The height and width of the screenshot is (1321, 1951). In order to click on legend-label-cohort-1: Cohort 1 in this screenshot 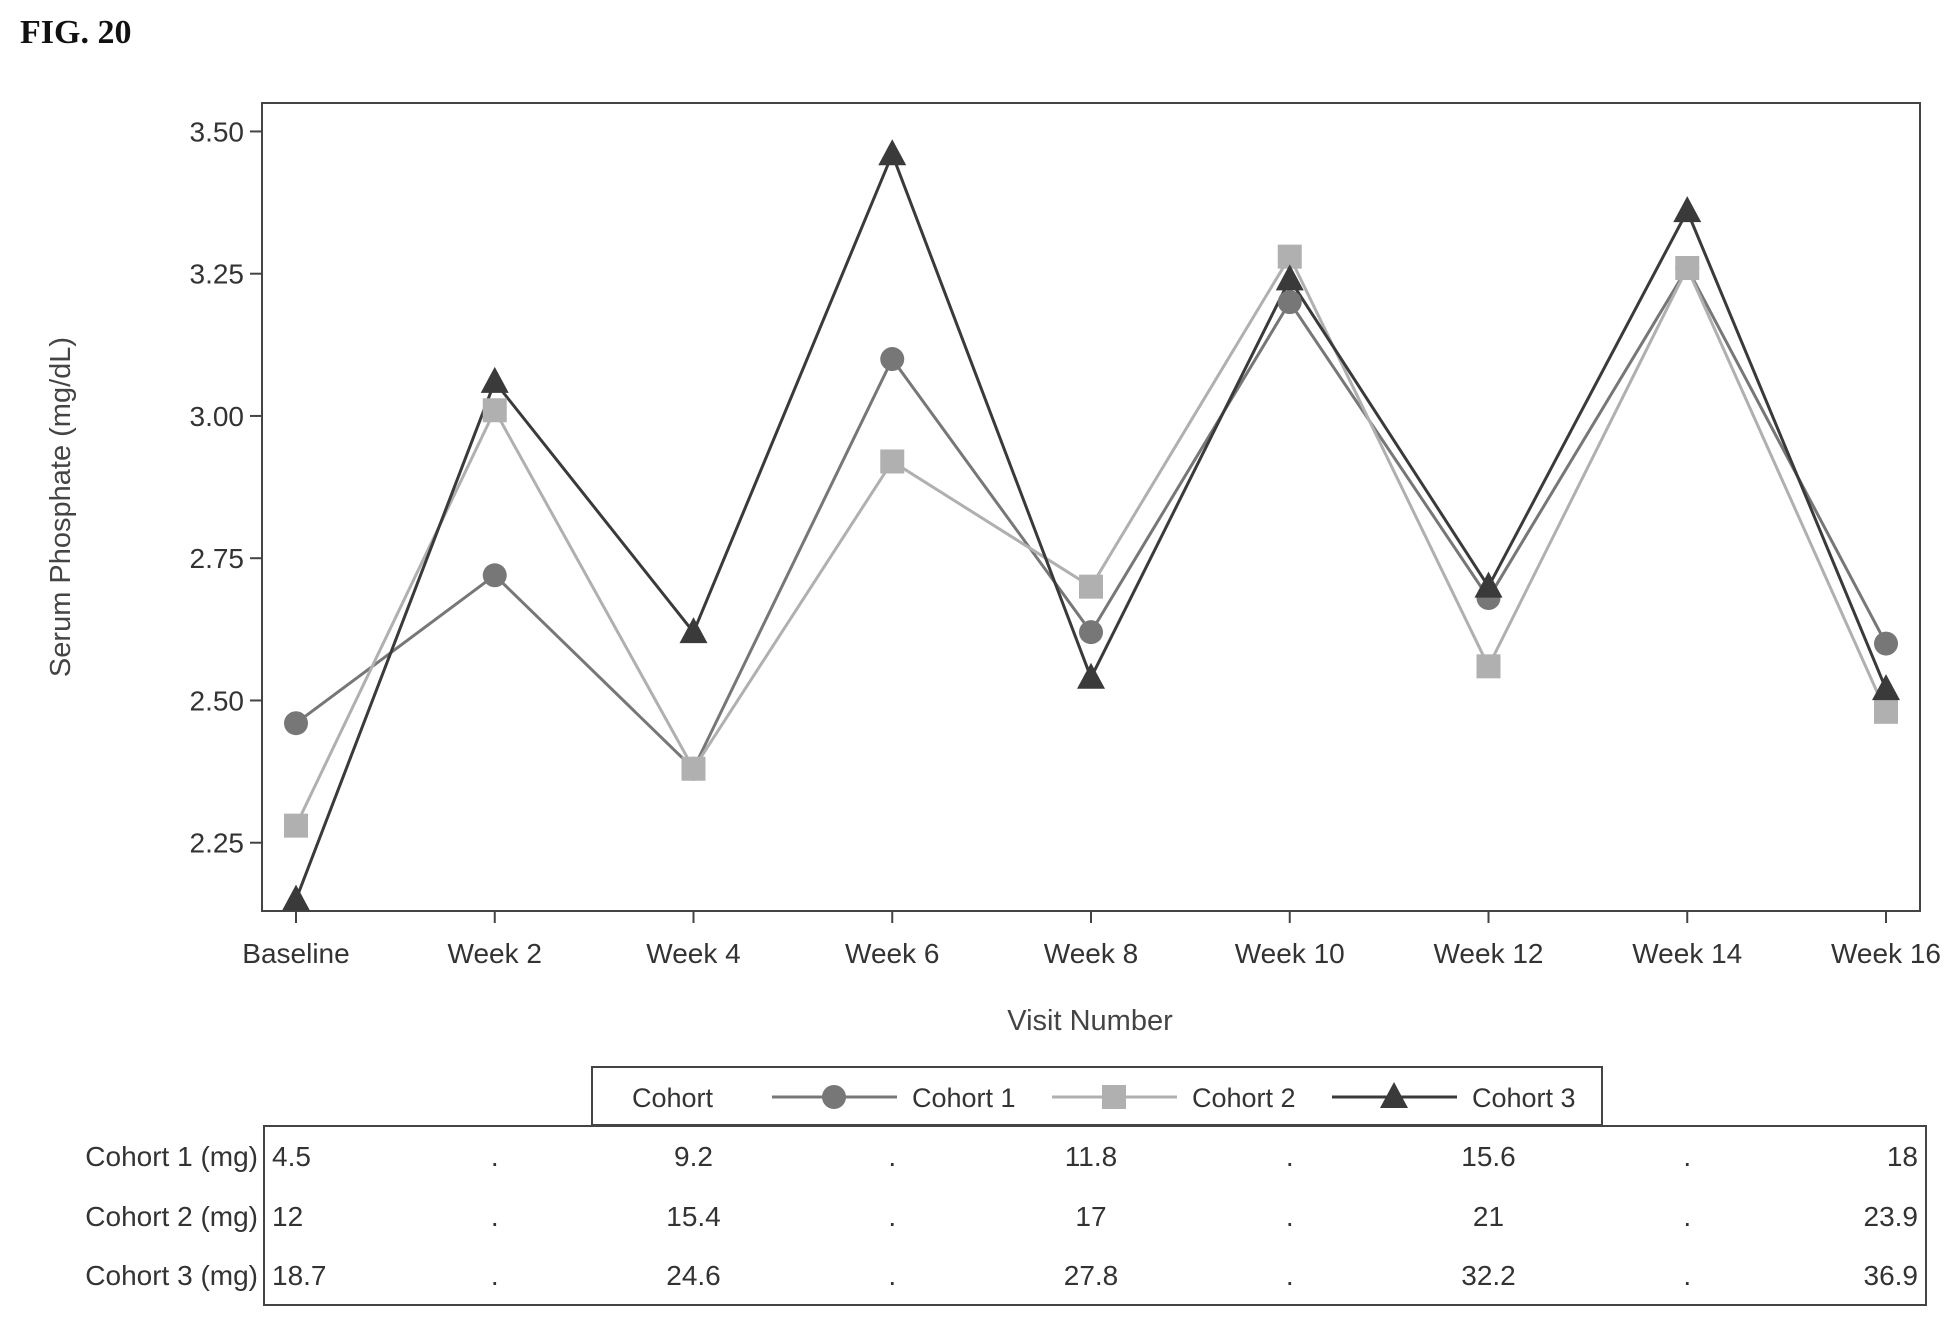, I will do `click(964, 1098)`.